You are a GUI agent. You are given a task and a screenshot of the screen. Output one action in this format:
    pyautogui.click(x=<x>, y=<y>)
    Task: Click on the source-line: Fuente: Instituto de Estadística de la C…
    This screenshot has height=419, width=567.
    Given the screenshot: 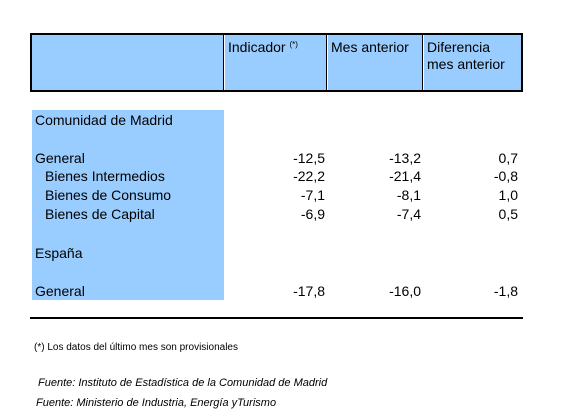 What is the action you would take?
    pyautogui.click(x=183, y=383)
    